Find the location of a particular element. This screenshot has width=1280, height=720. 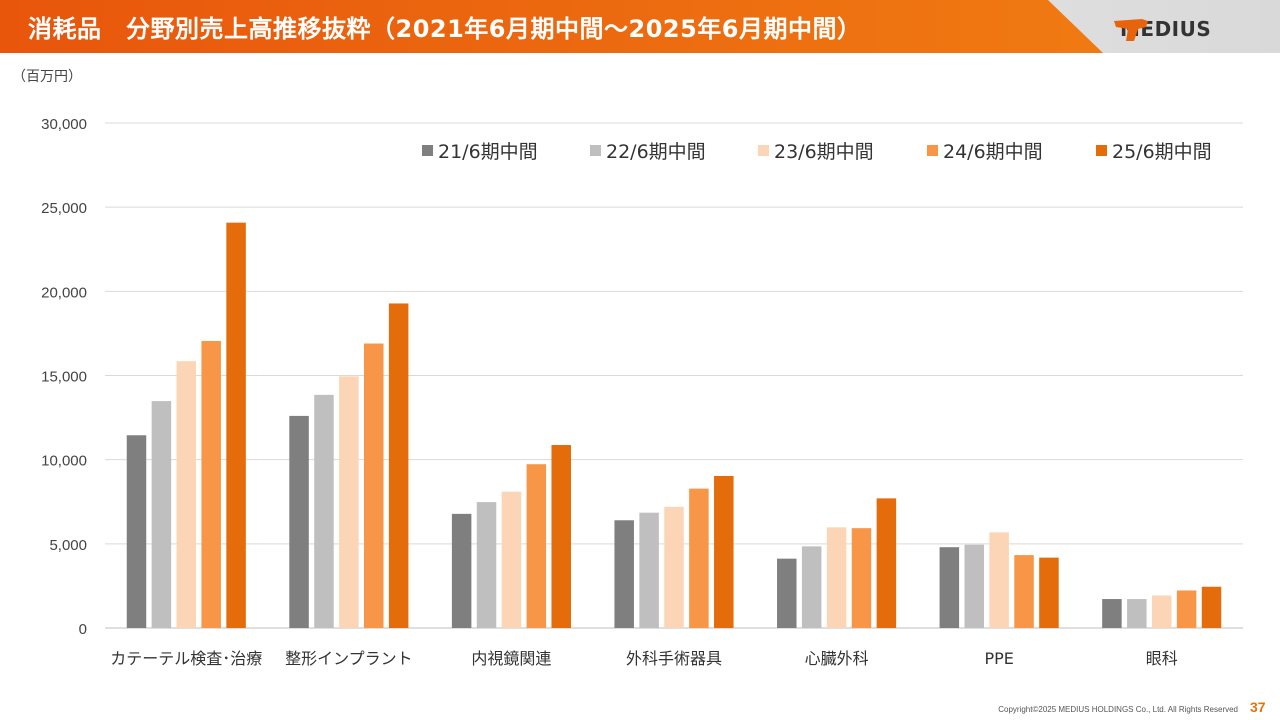

legend-label: 24/6期中間 is located at coordinates (993, 152).